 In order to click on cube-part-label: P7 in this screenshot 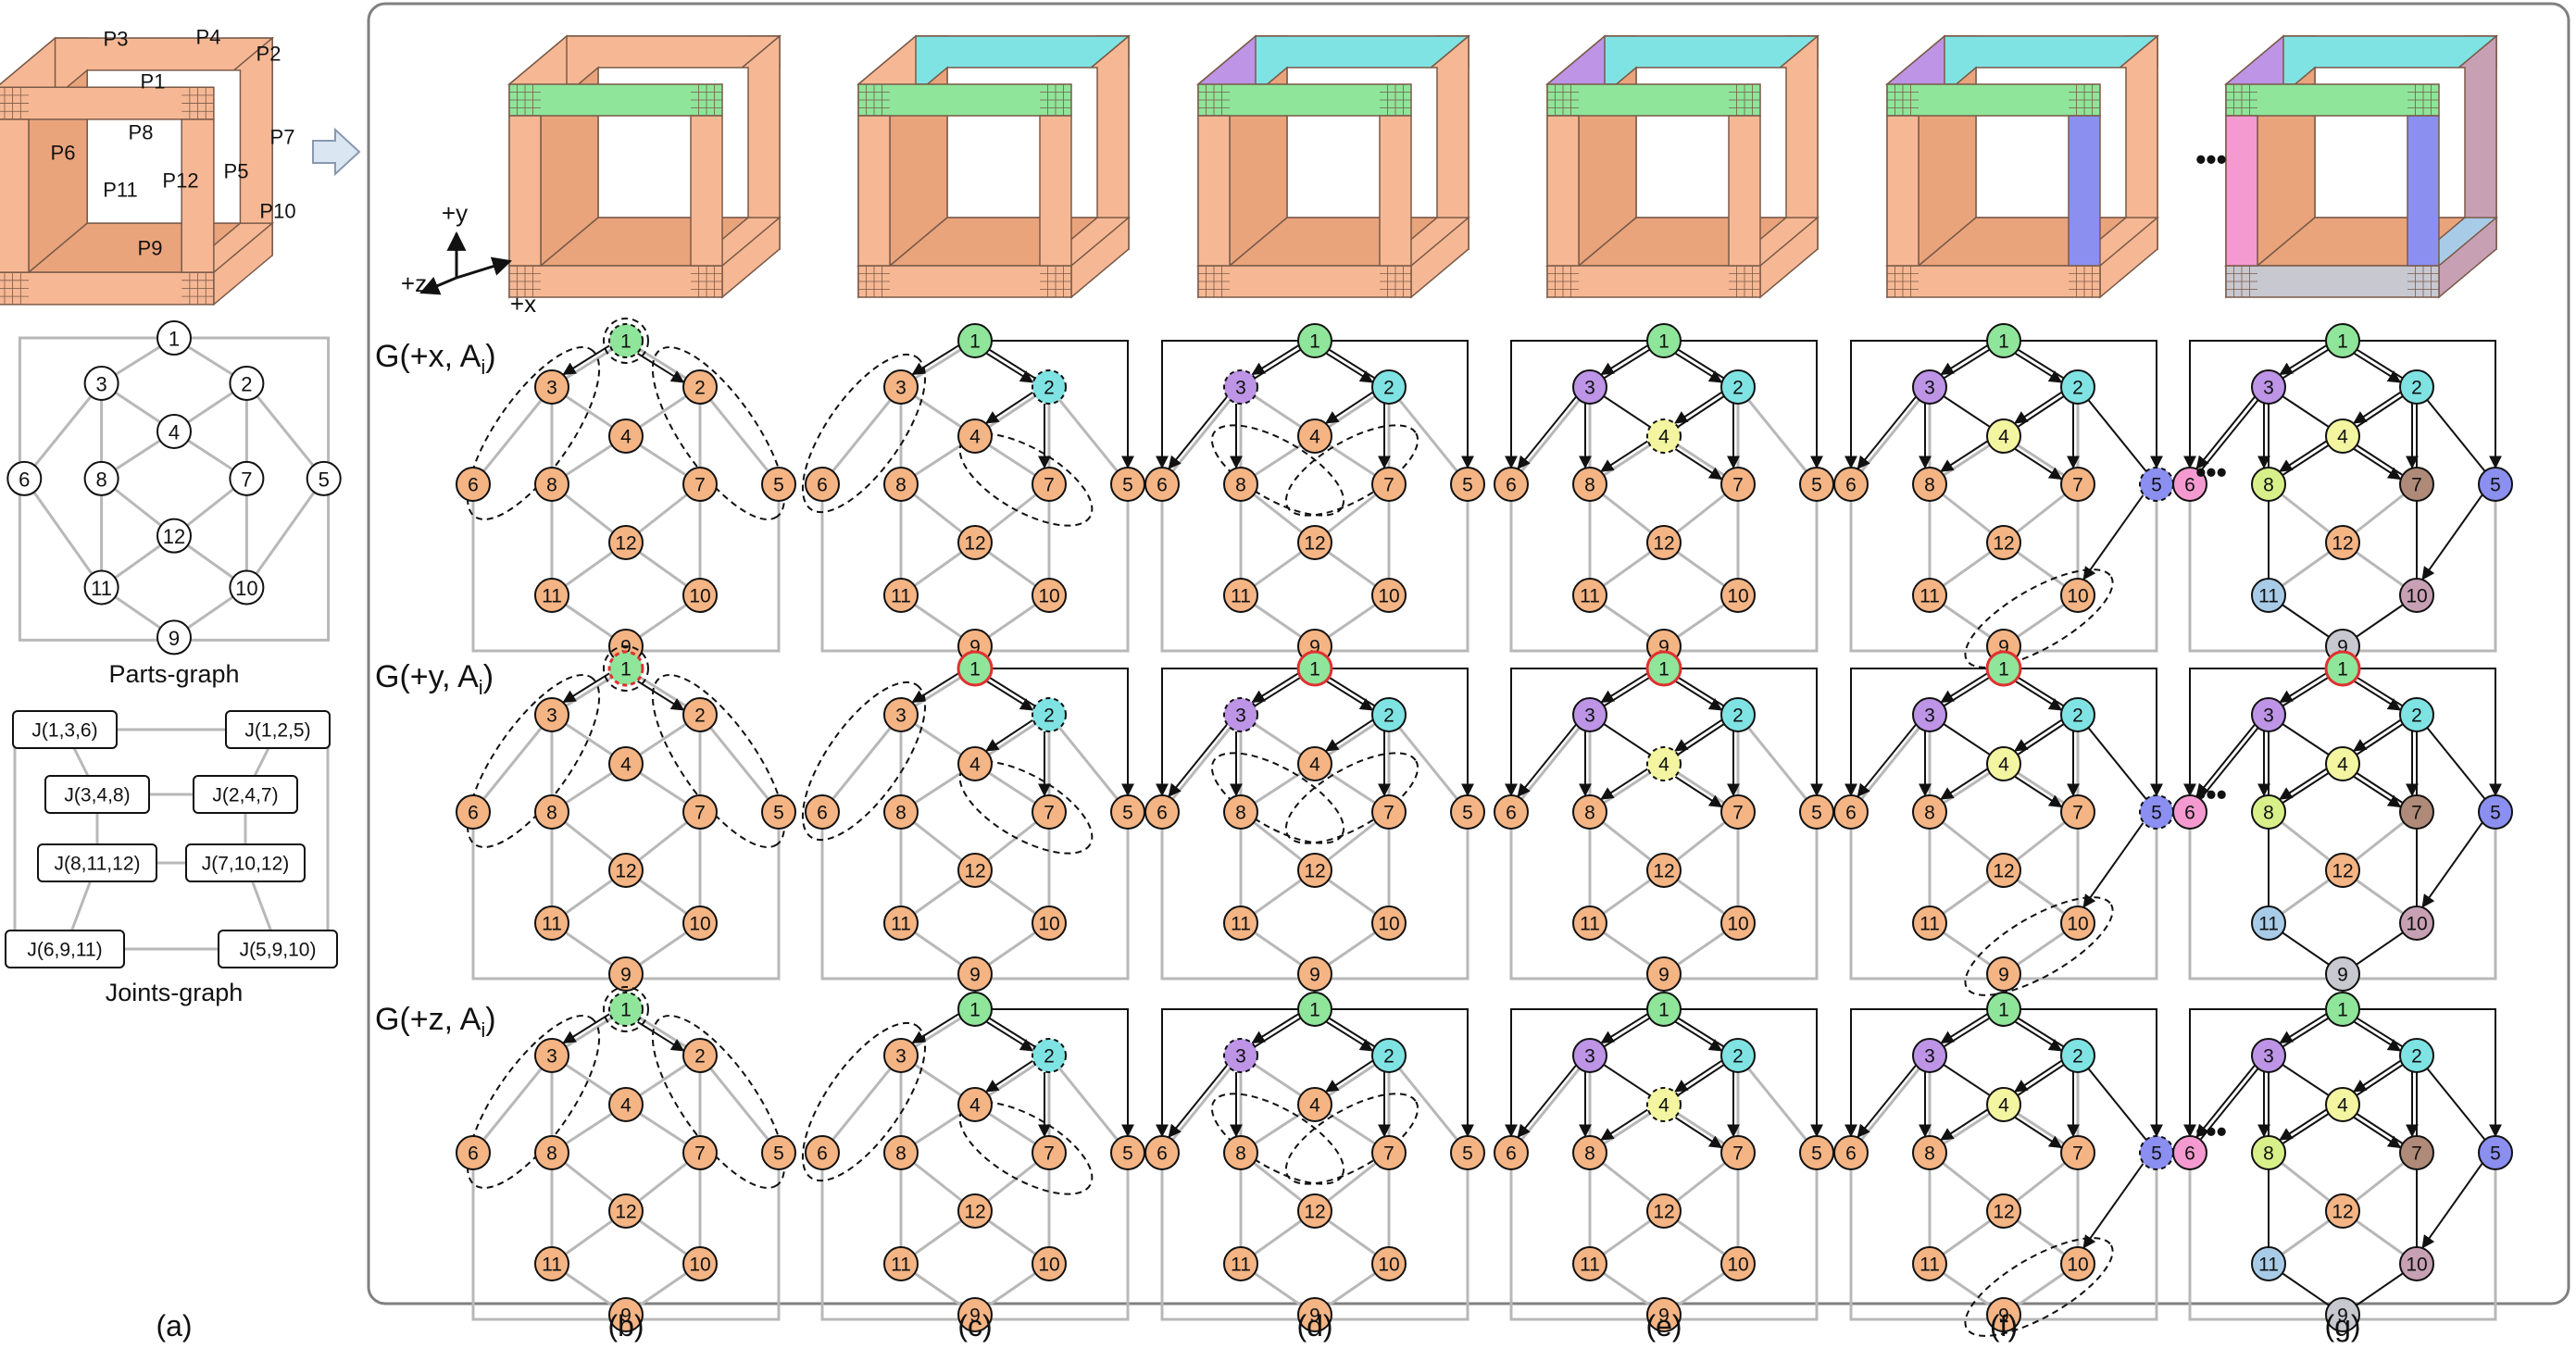, I will do `click(282, 137)`.